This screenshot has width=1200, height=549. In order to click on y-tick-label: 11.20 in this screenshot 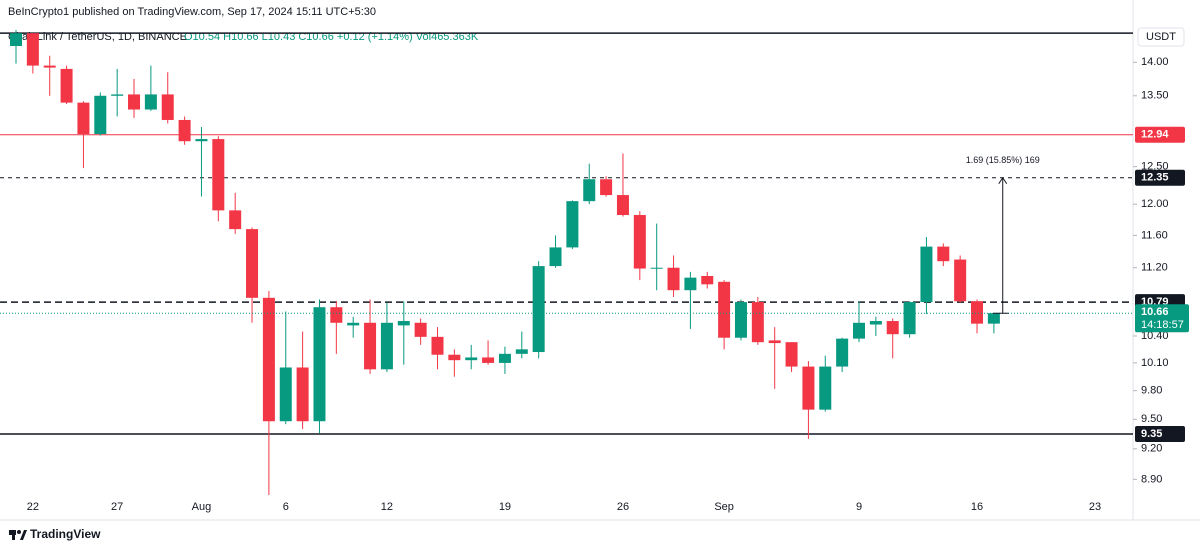, I will do `click(1154, 268)`.